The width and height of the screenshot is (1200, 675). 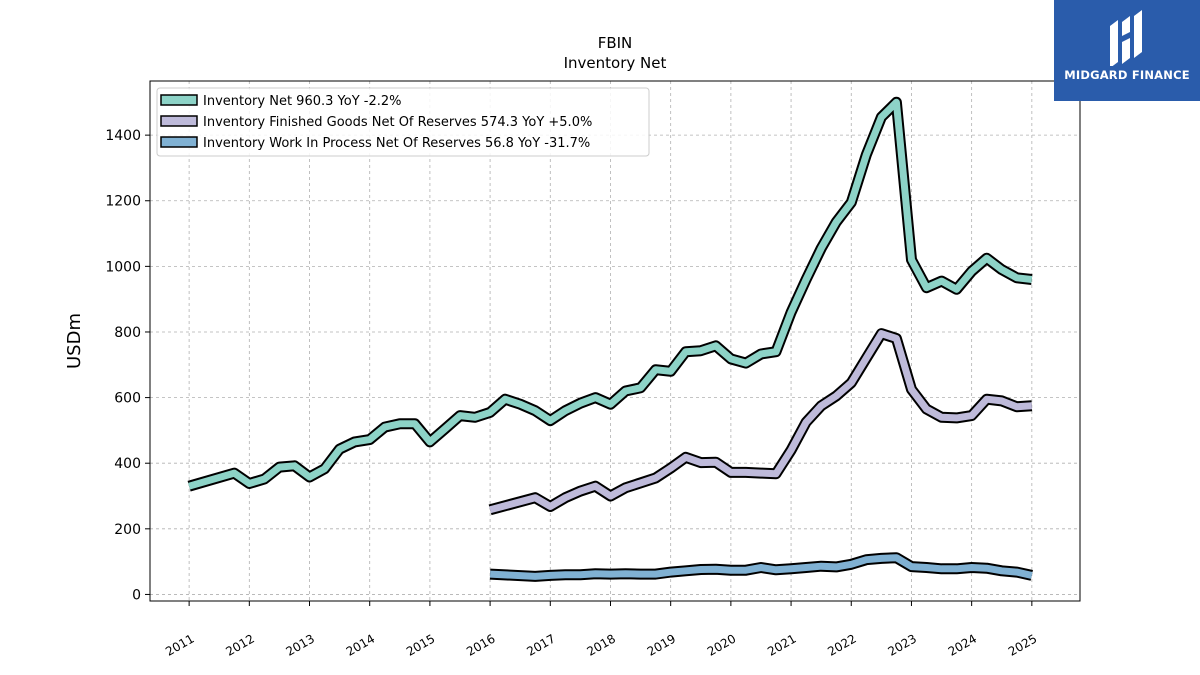 What do you see at coordinates (127, 464) in the screenshot?
I see `y-tick-label: 400` at bounding box center [127, 464].